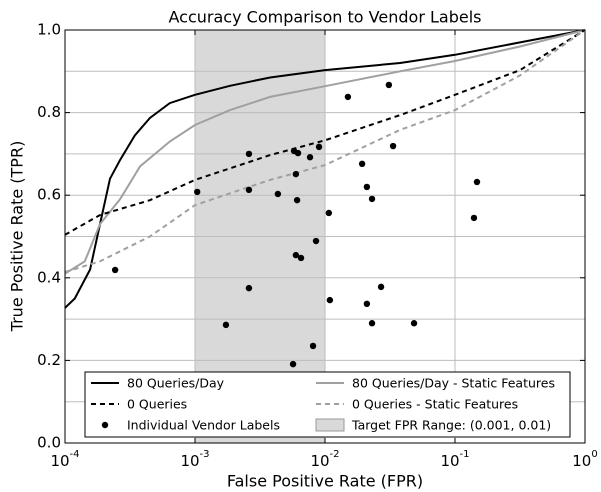 This screenshot has height=492, width=601. Describe the element at coordinates (325, 481) in the screenshot. I see `x-axis-label: False Positive Rate (FPR)` at that location.